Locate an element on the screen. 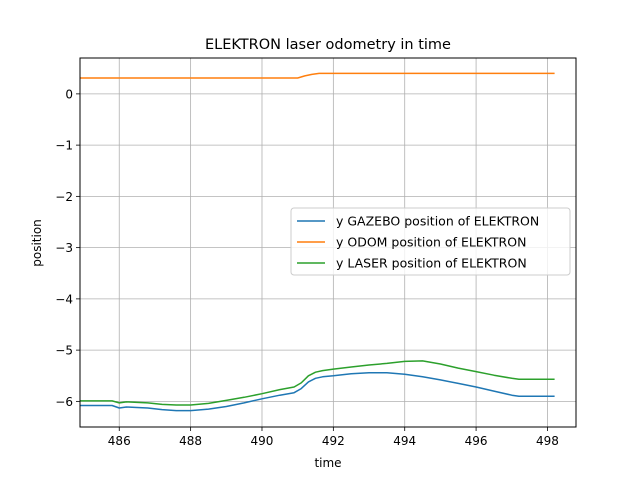  y-tick-label: −3 is located at coordinates (64, 248).